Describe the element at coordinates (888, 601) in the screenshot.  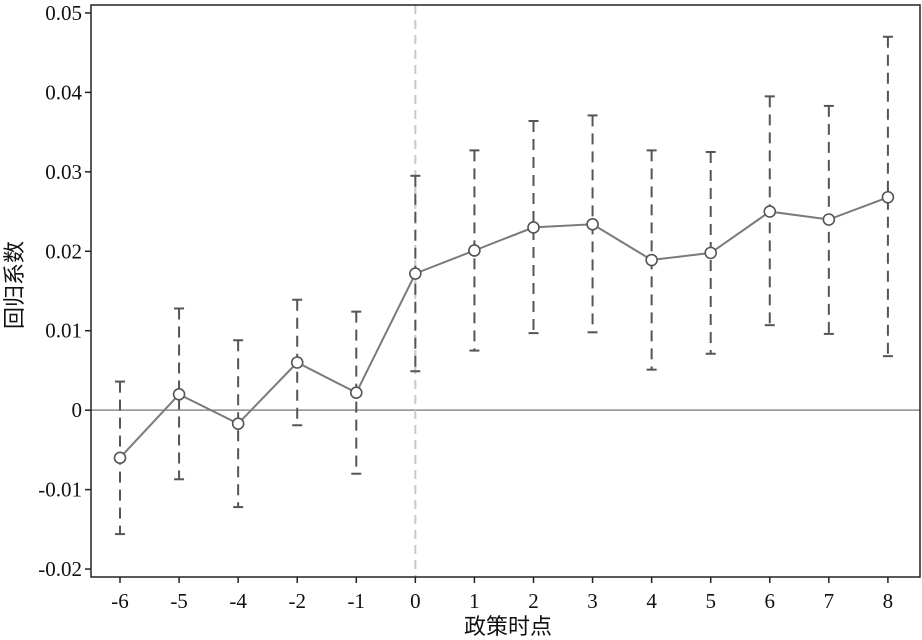
I see `x-tick-label: 8` at that location.